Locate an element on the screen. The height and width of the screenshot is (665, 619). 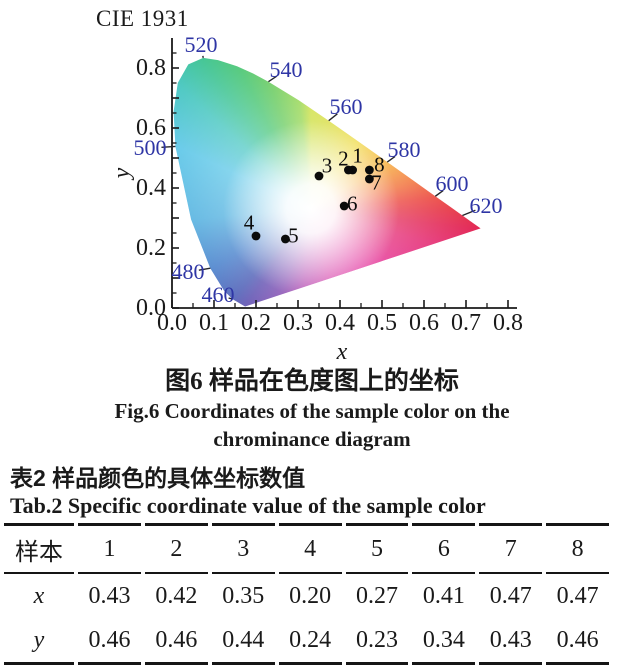
sample-point-label-2: 2 is located at coordinates (343, 158).